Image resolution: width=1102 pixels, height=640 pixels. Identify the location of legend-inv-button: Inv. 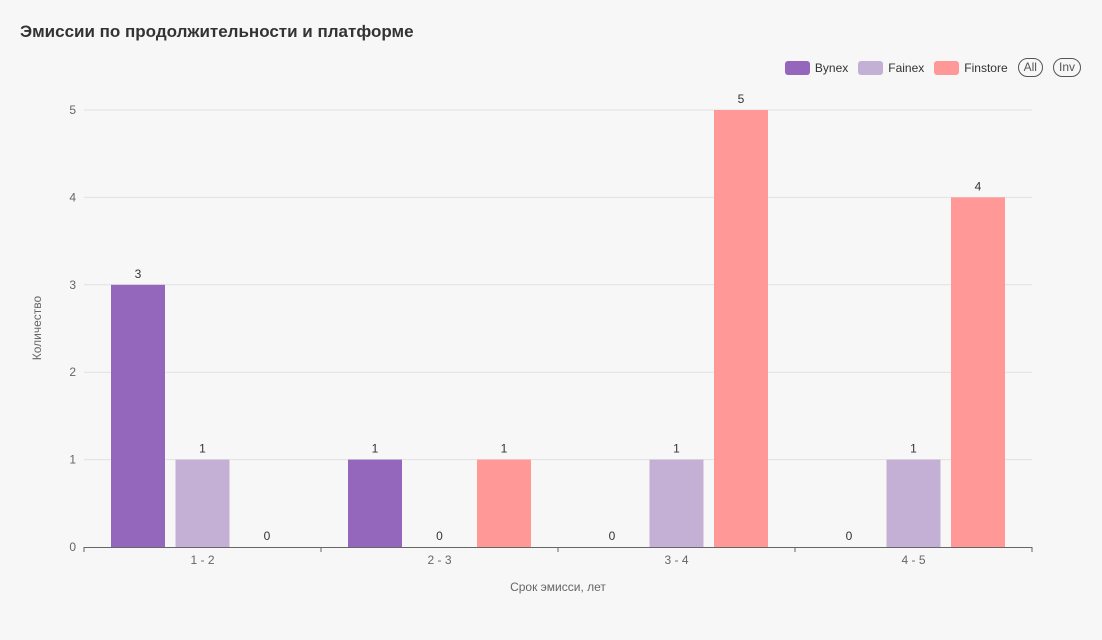
(1066, 67).